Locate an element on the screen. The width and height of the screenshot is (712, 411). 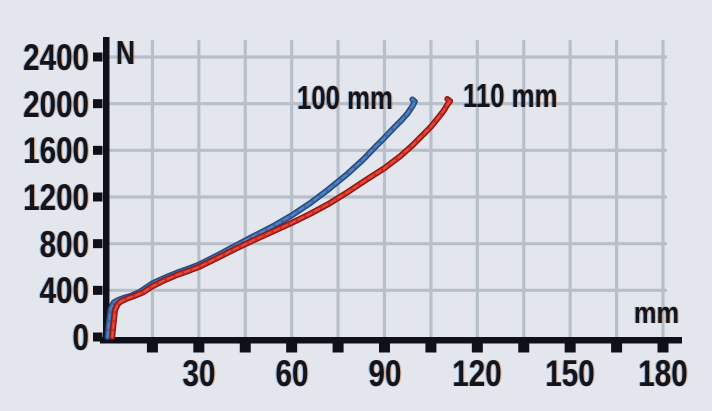
series-label-100mm: 100 mm is located at coordinates (345, 97).